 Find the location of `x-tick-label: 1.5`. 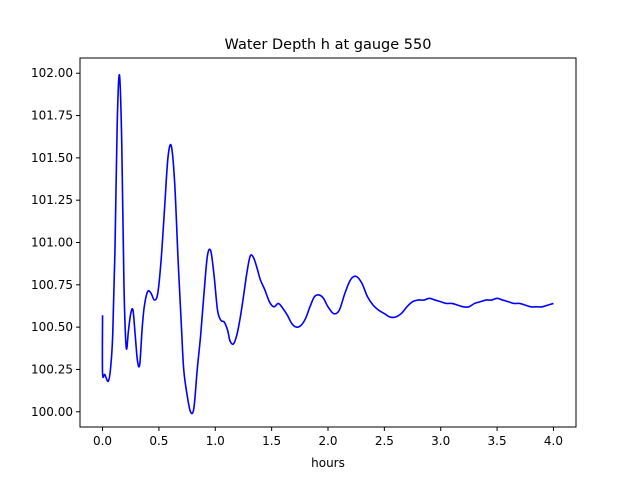

x-tick-label: 1.5 is located at coordinates (271, 441).